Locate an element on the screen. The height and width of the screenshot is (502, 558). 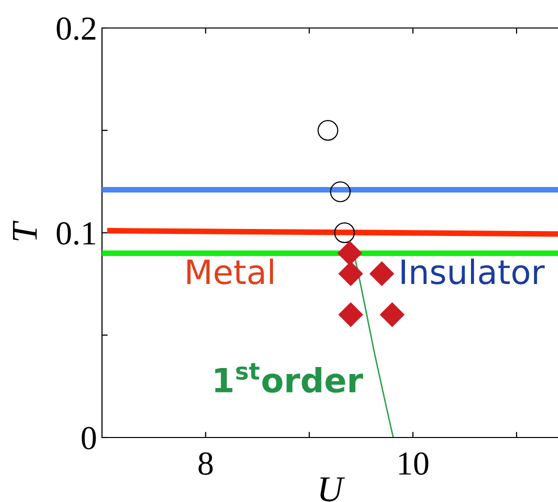
x-axis-title: U is located at coordinates (332, 489).